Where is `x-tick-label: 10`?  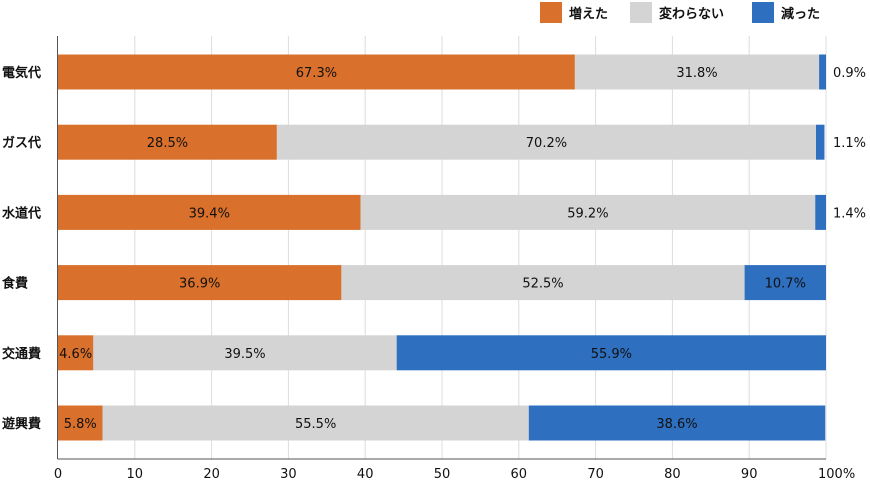 x-tick-label: 10 is located at coordinates (135, 474).